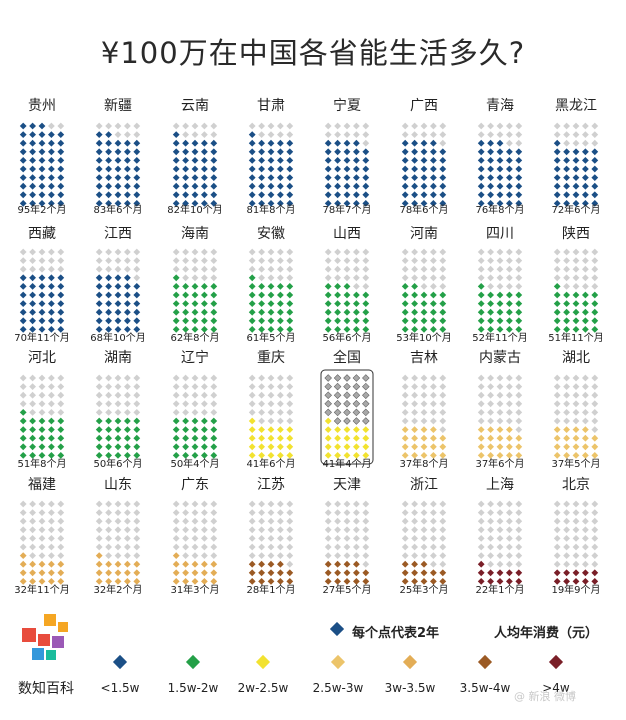  I want to click on waffle-甘肃, so click(271, 164).